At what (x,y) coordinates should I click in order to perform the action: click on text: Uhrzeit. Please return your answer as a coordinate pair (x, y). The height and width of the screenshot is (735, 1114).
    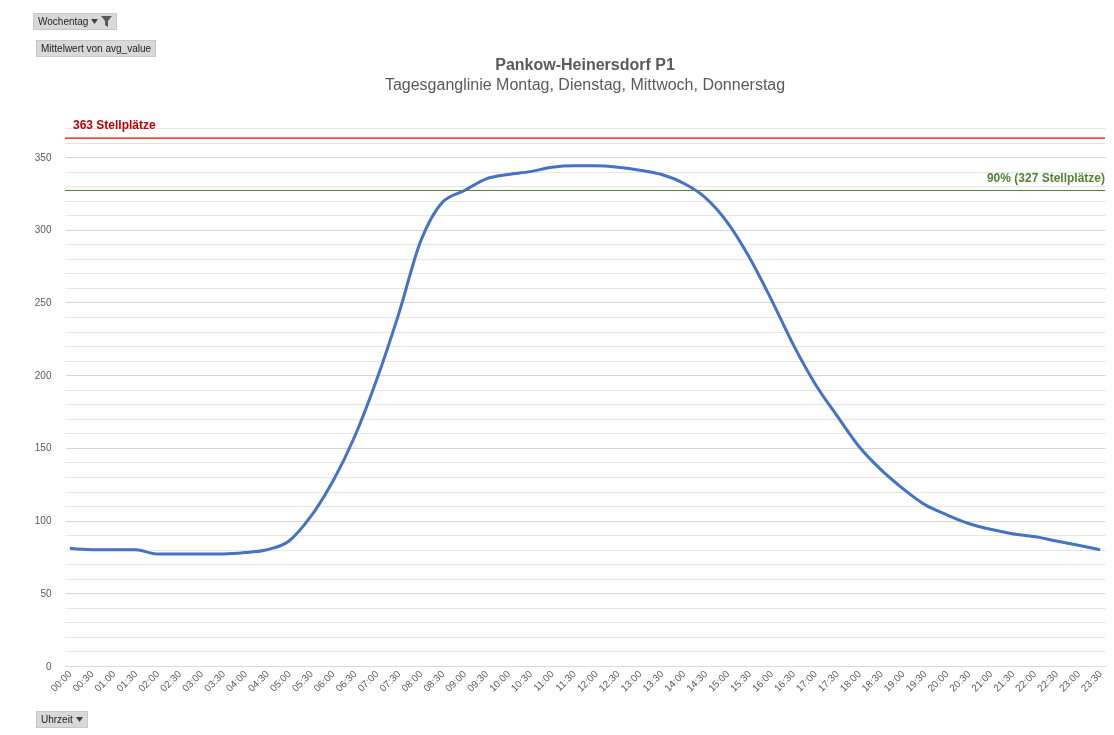
    Looking at the image, I should click on (57, 719).